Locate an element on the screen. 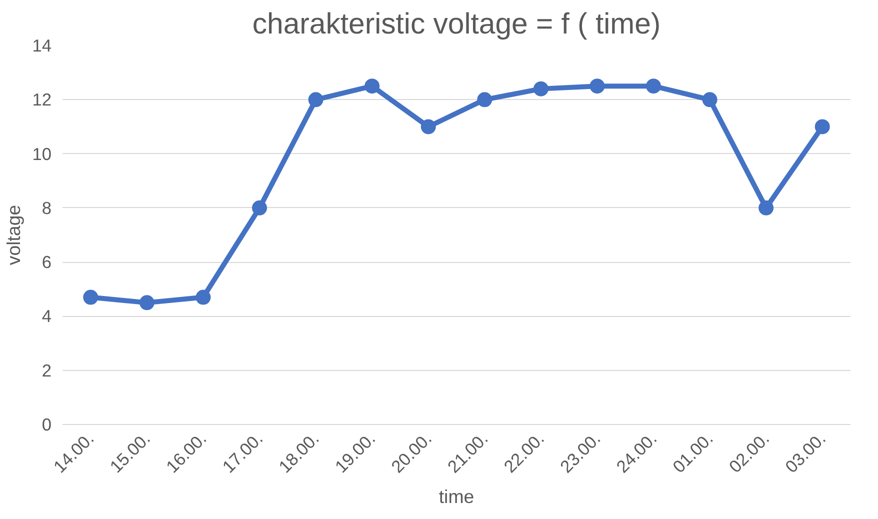  y-axis-title: voltage is located at coordinates (13, 235).